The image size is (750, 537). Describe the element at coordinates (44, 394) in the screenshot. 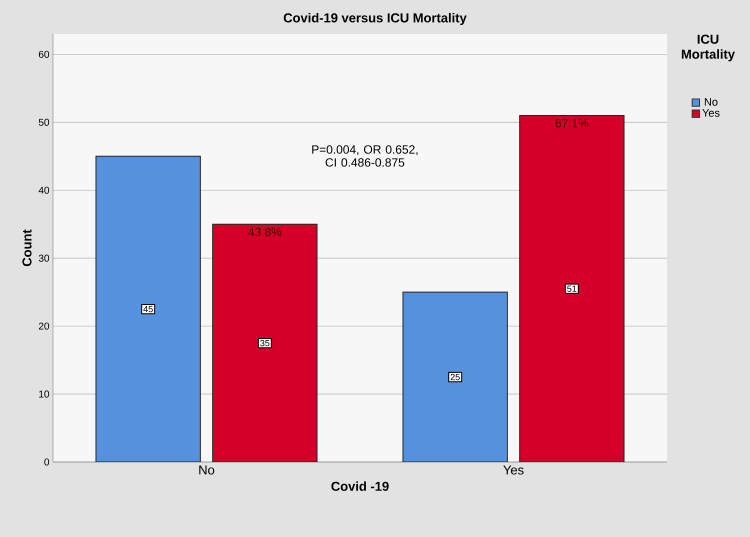

I see `y-tick-label: 10` at that location.